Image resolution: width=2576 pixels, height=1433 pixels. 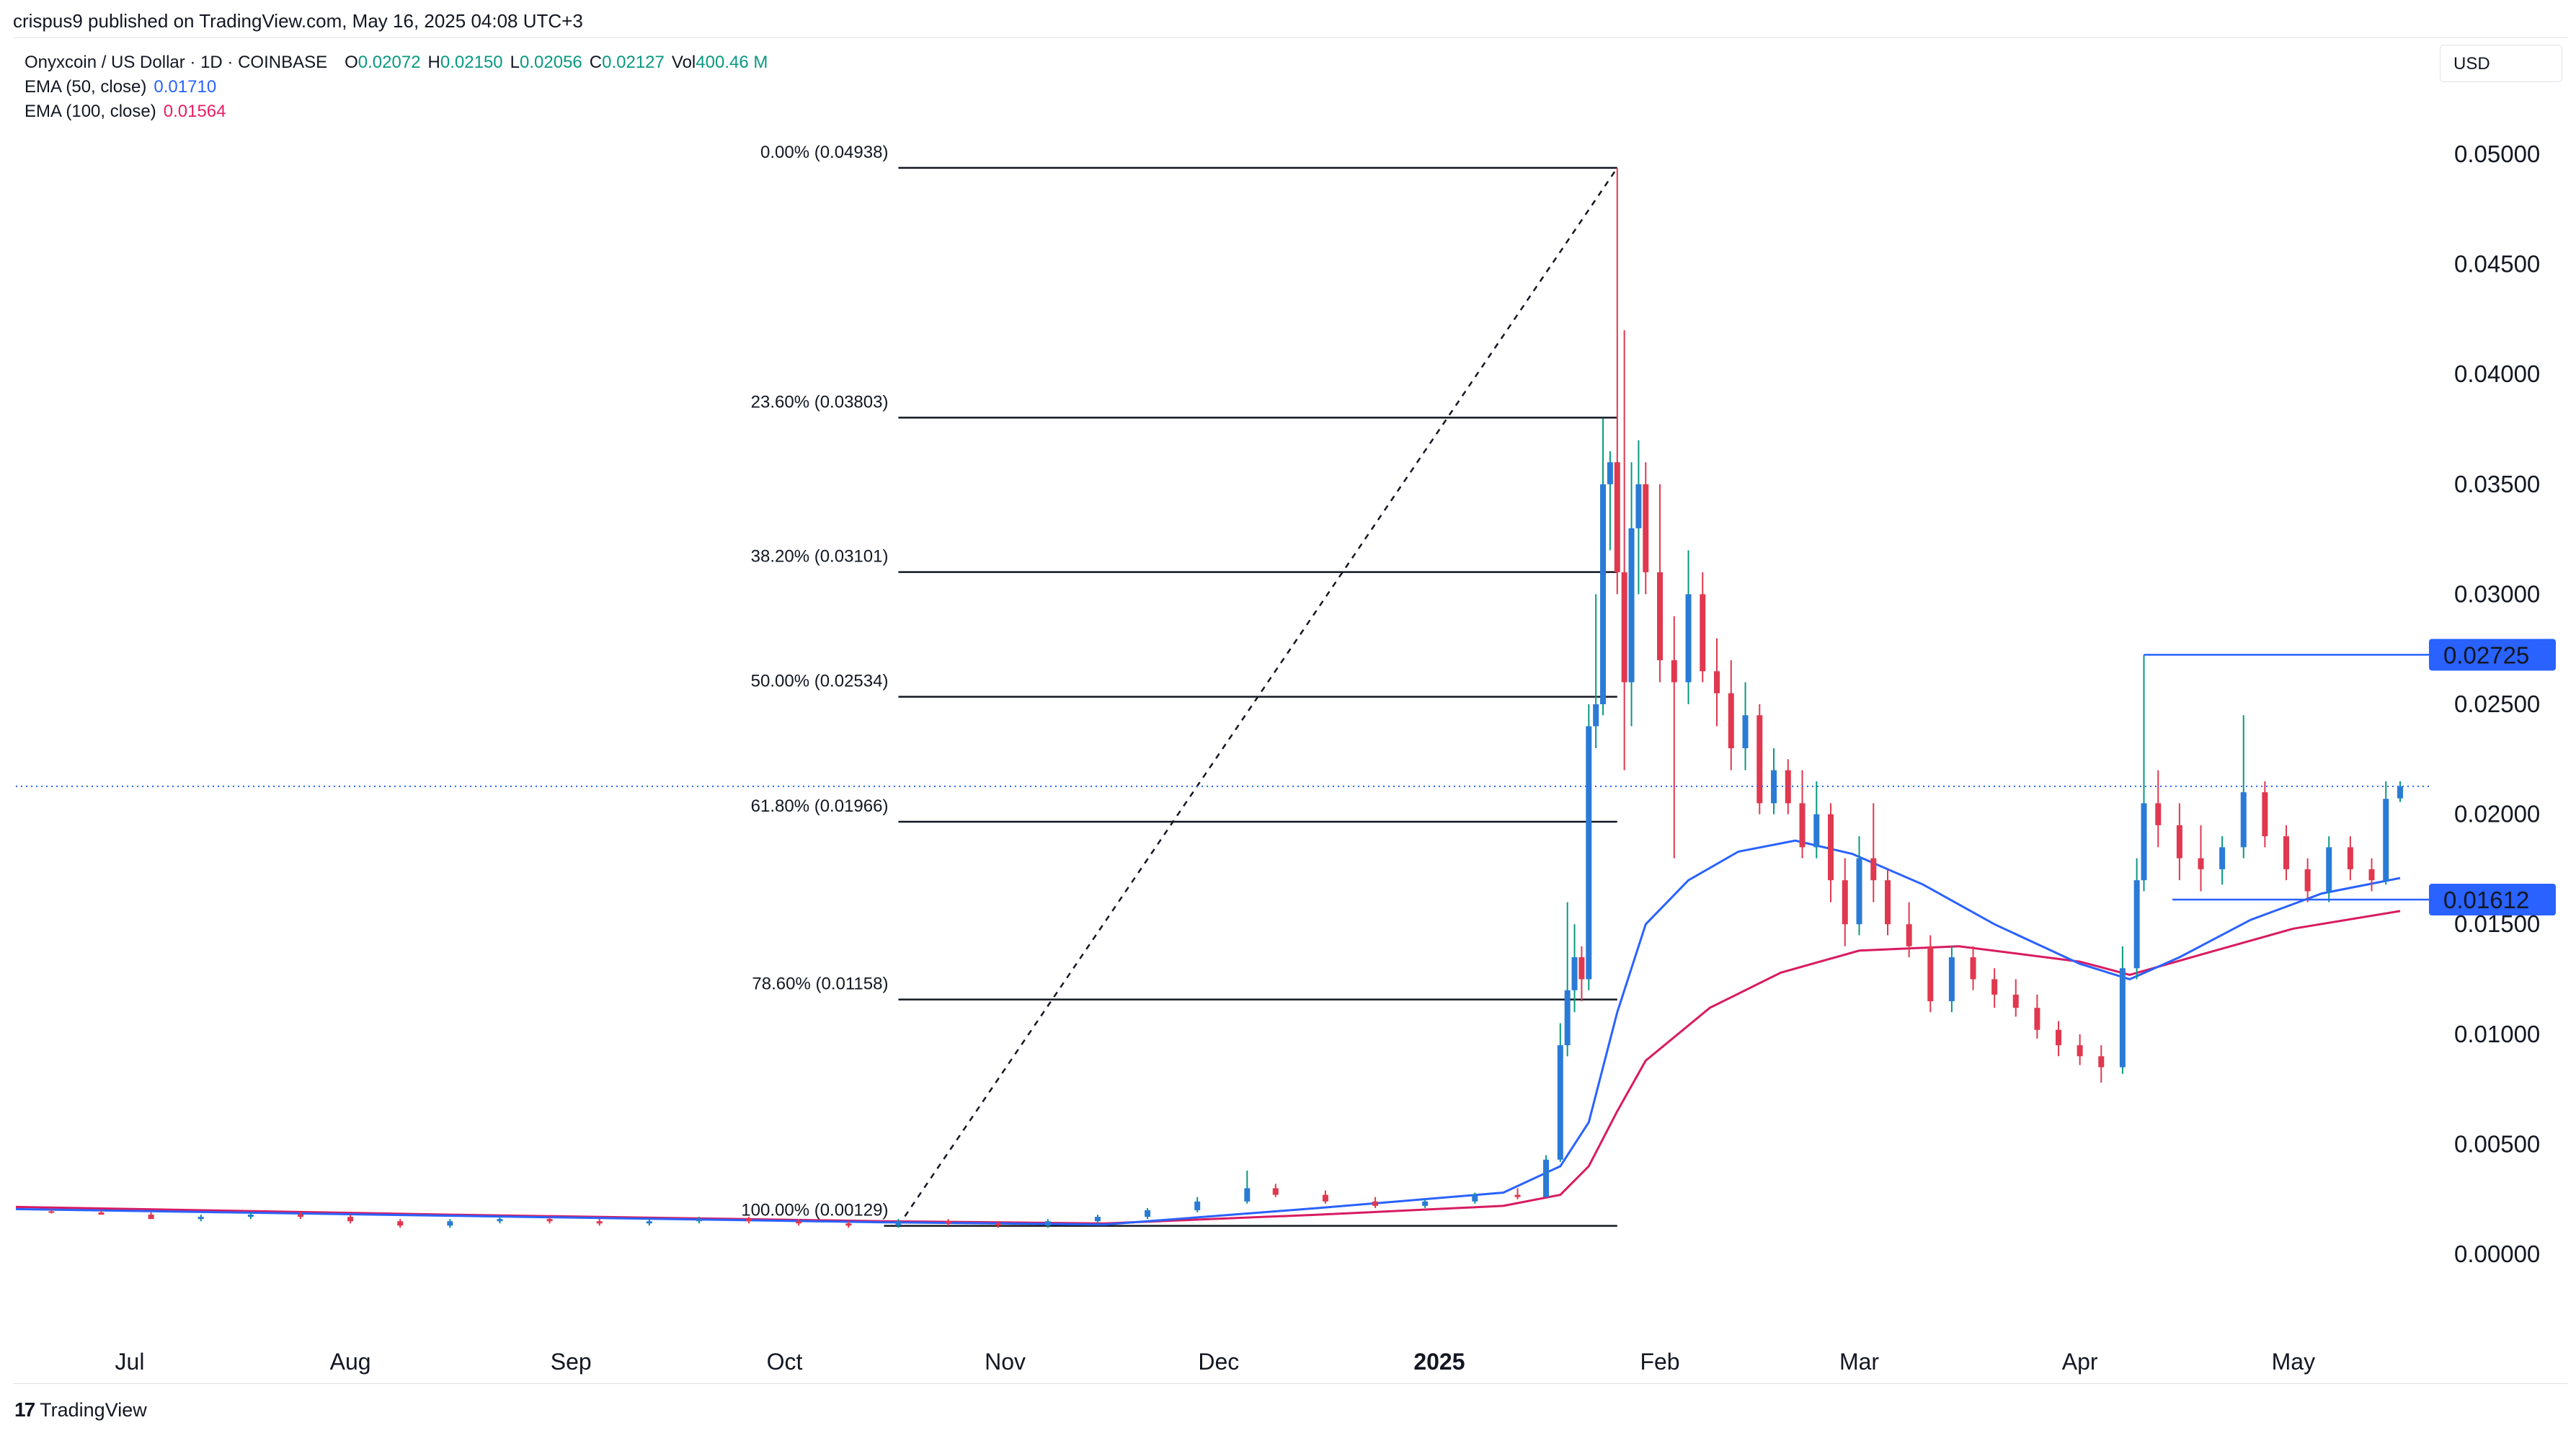 I want to click on tradingview-logo: 17 TradingView, so click(x=80, y=1409).